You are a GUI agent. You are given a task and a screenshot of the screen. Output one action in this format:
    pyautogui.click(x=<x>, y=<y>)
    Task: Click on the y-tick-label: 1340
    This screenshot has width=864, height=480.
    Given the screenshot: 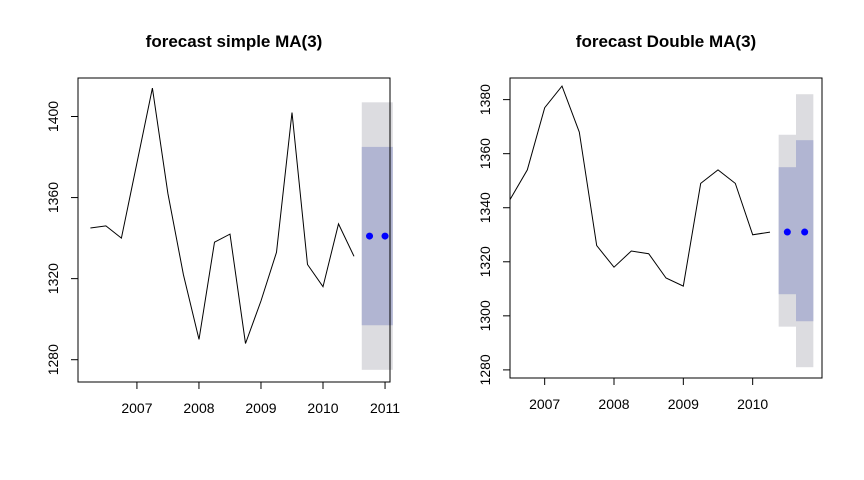 What is the action you would take?
    pyautogui.click(x=485, y=207)
    